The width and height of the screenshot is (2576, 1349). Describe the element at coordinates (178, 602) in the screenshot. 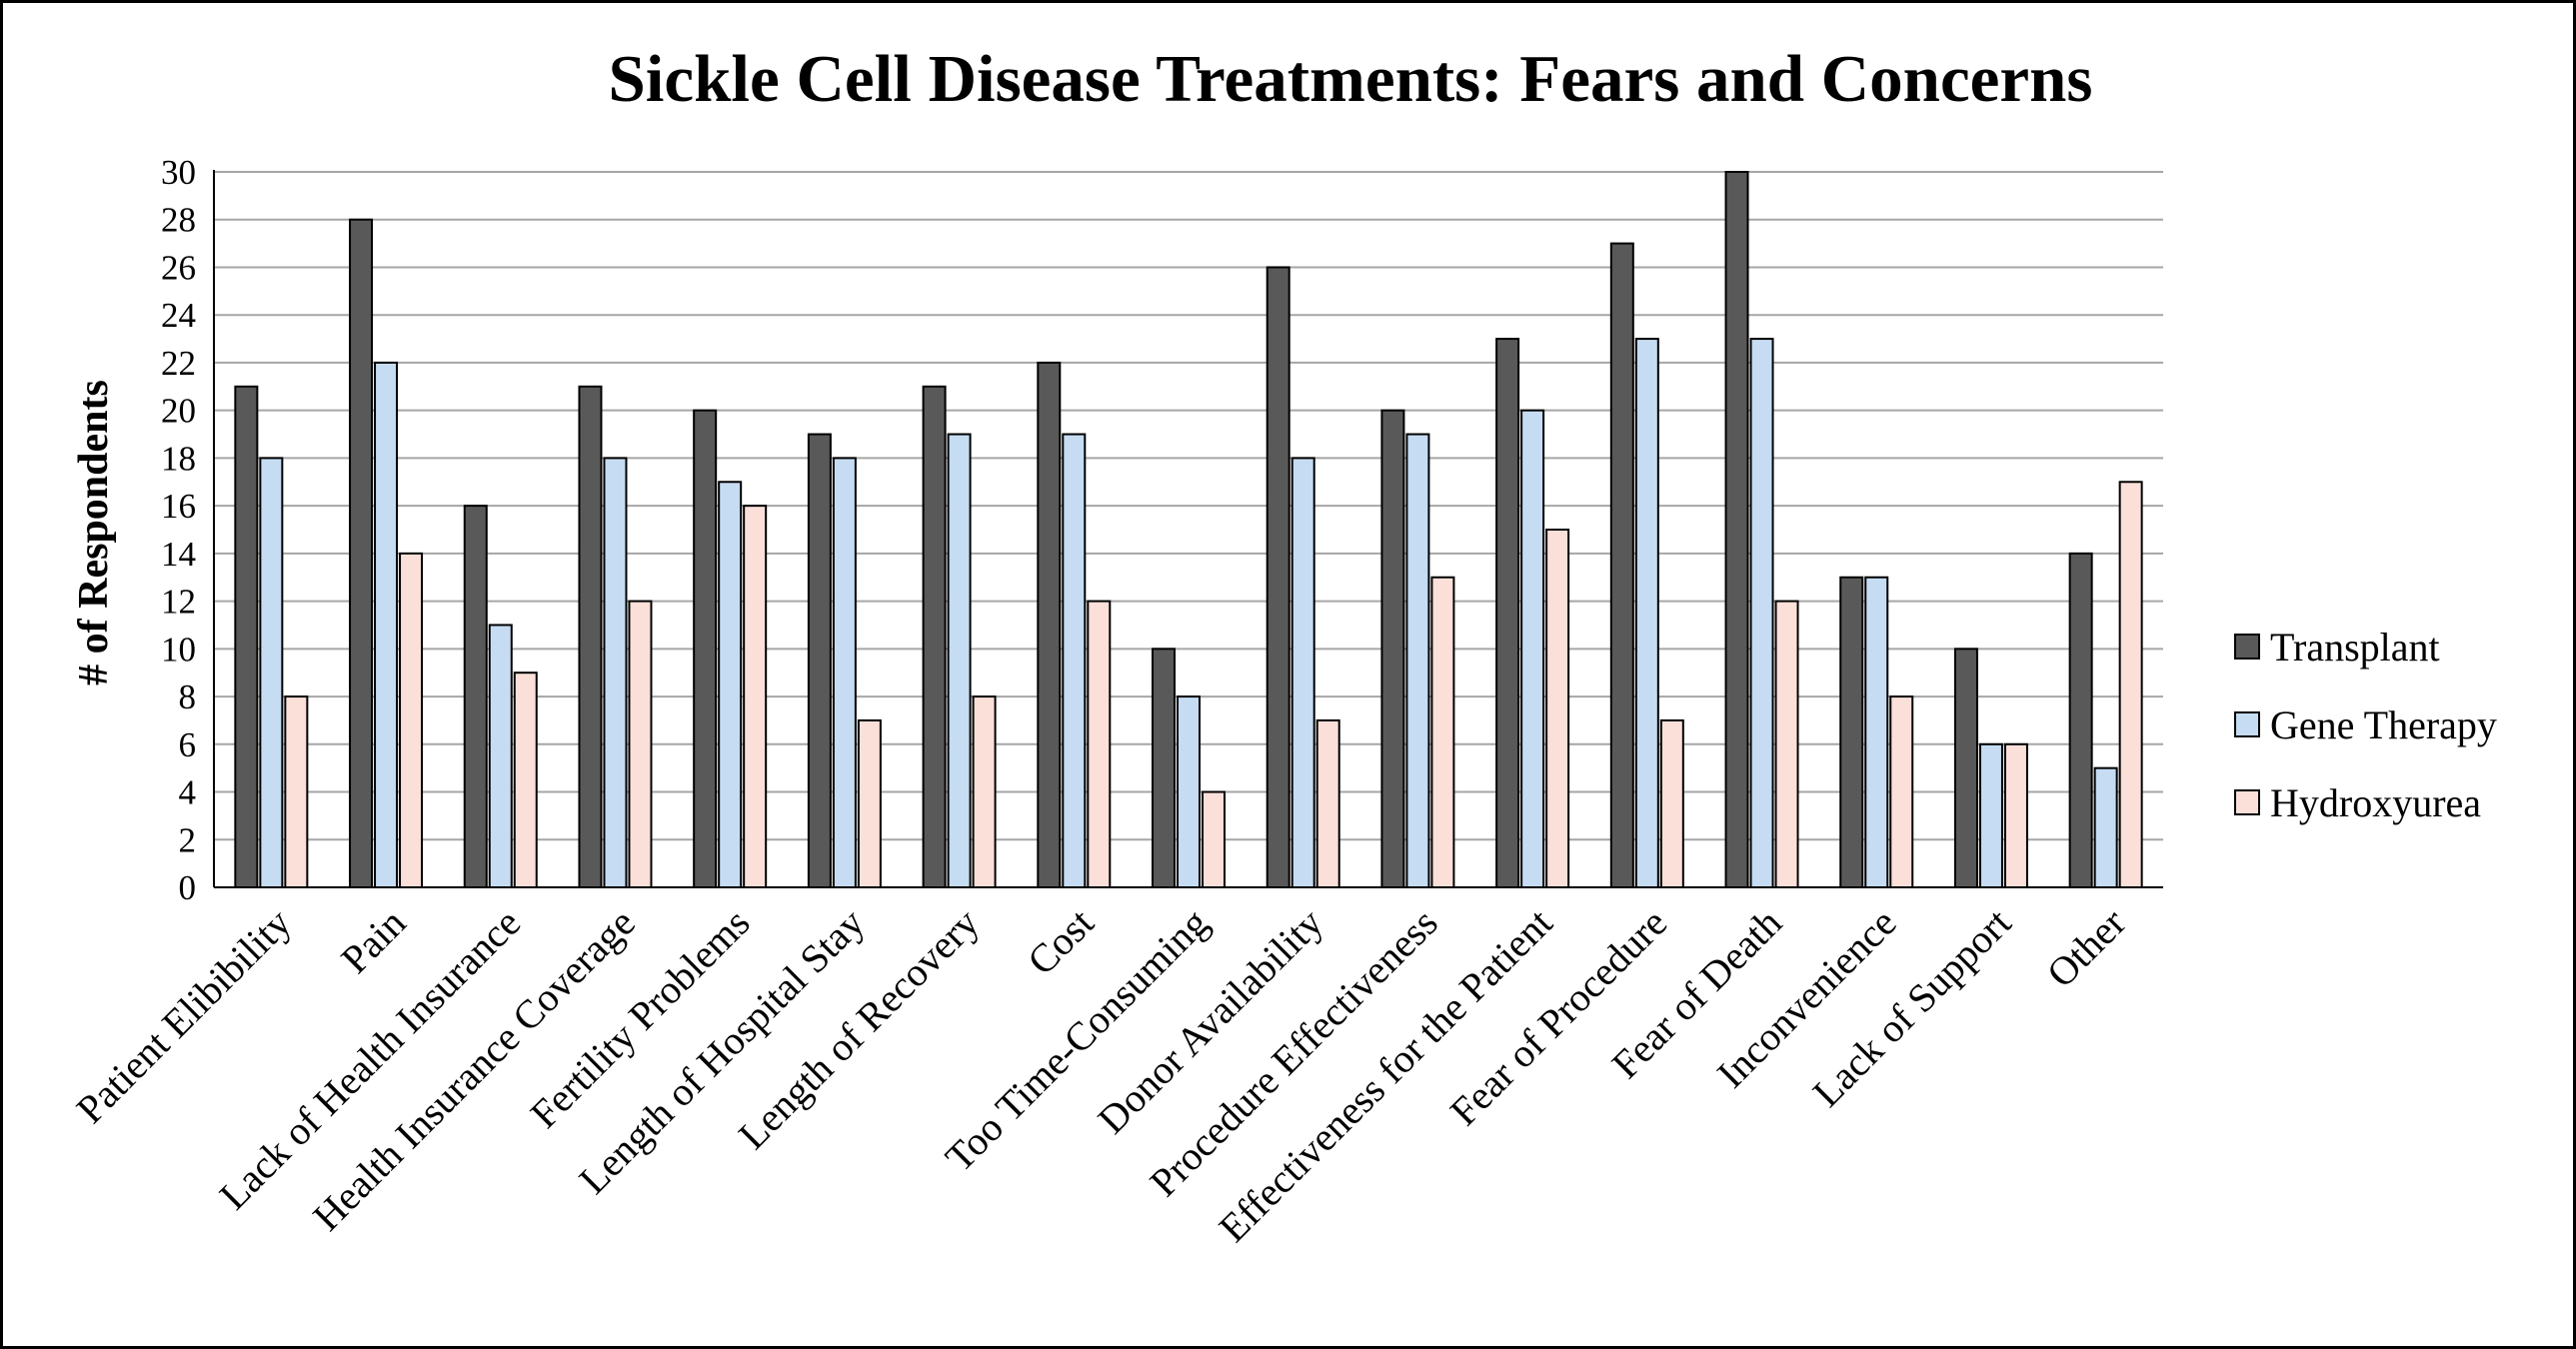

I see `y-tick-label: 12` at that location.